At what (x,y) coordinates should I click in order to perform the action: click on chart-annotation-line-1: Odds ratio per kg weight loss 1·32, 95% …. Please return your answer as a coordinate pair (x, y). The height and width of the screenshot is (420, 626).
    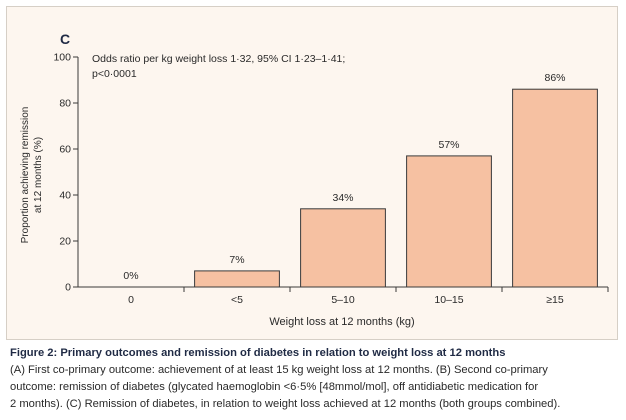
    Looking at the image, I should click on (218, 59).